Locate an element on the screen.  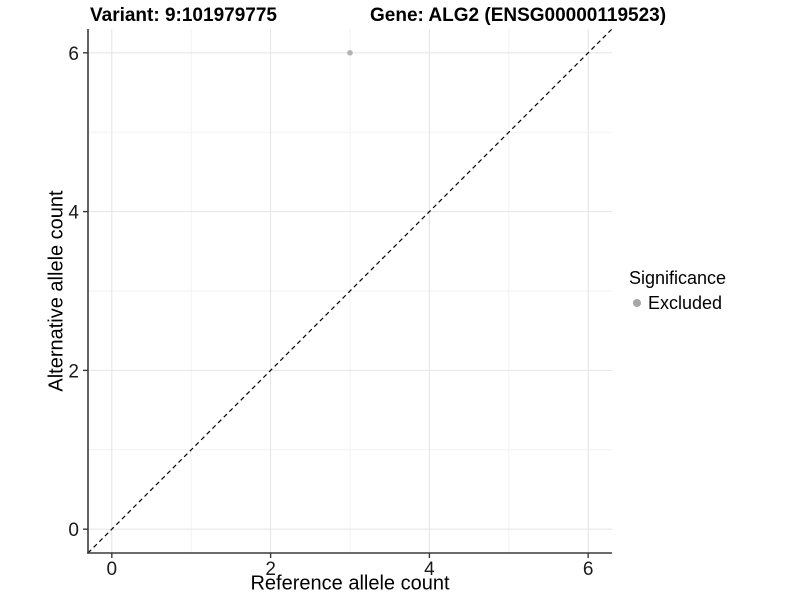
y-tick-label: 6 is located at coordinates (73, 54).